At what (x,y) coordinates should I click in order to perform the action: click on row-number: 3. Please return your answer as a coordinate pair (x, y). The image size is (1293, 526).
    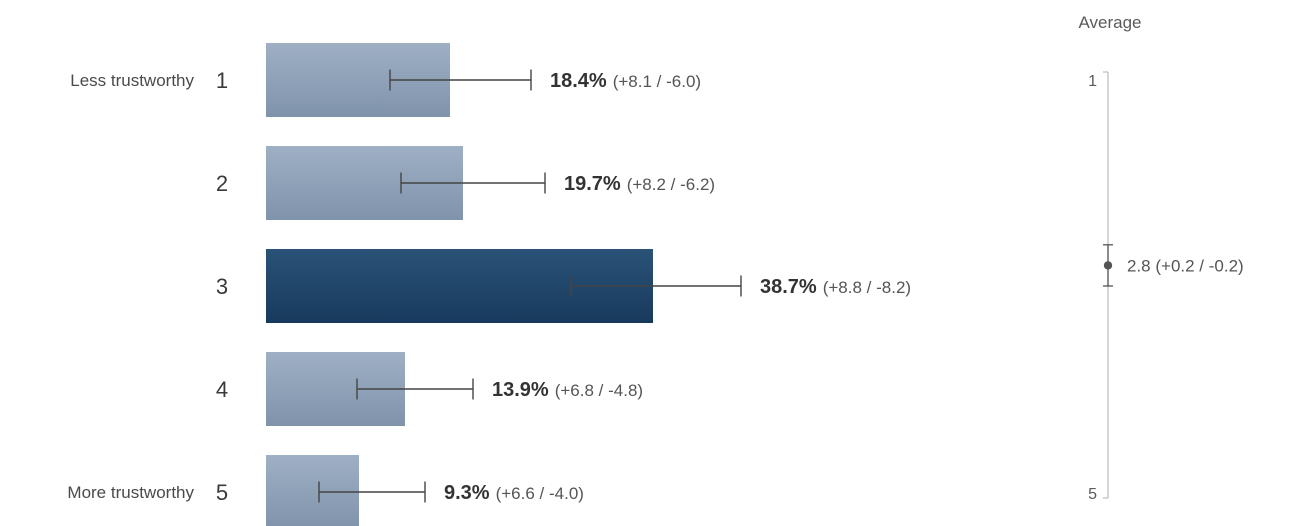
    Looking at the image, I should click on (222, 286).